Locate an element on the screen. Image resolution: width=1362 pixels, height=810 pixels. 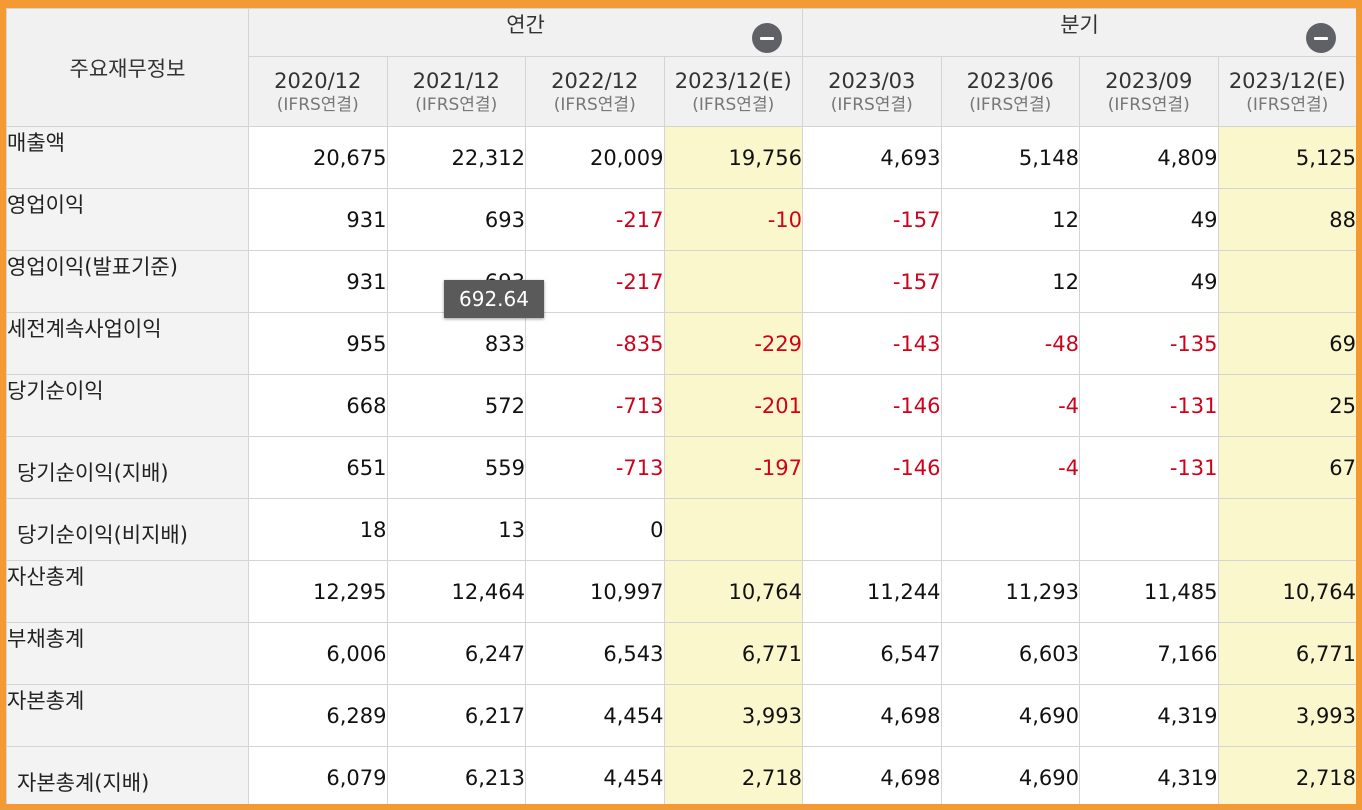
table-cell: 7,166 is located at coordinates (1149, 653).